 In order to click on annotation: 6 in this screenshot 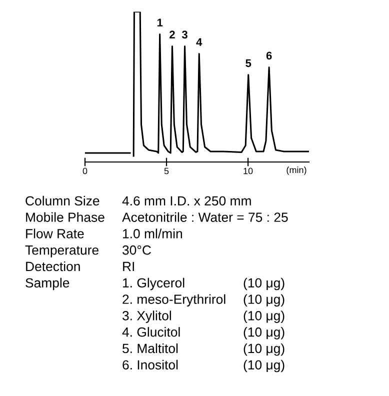, I will do `click(269, 56)`.